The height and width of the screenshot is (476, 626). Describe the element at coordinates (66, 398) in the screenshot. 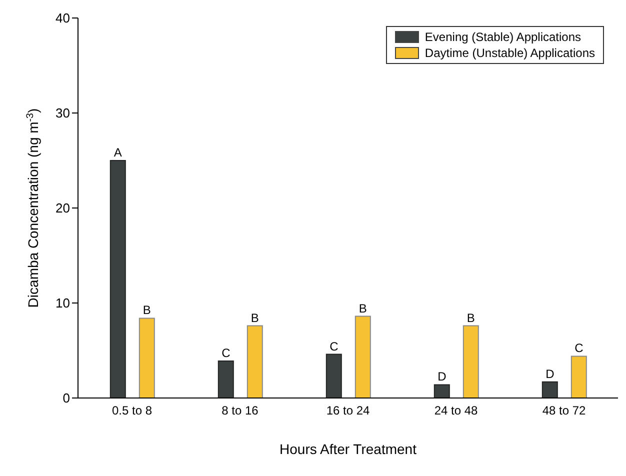

I see `y-tick-label: 0` at that location.